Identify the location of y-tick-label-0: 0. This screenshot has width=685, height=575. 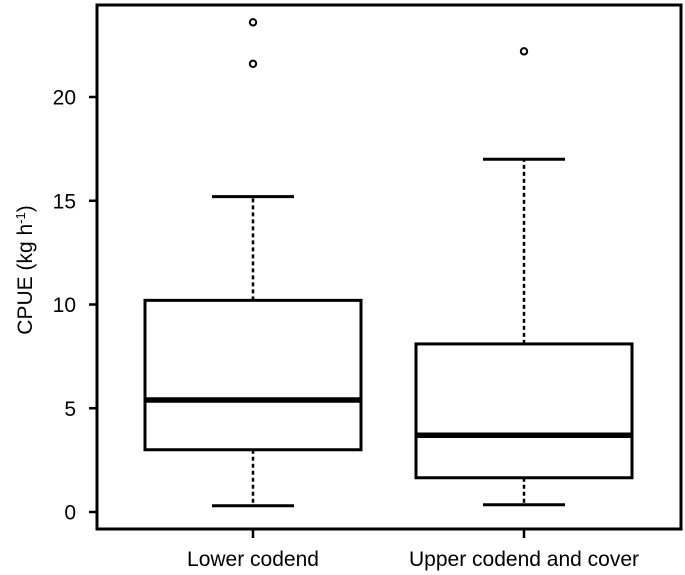
(70, 513).